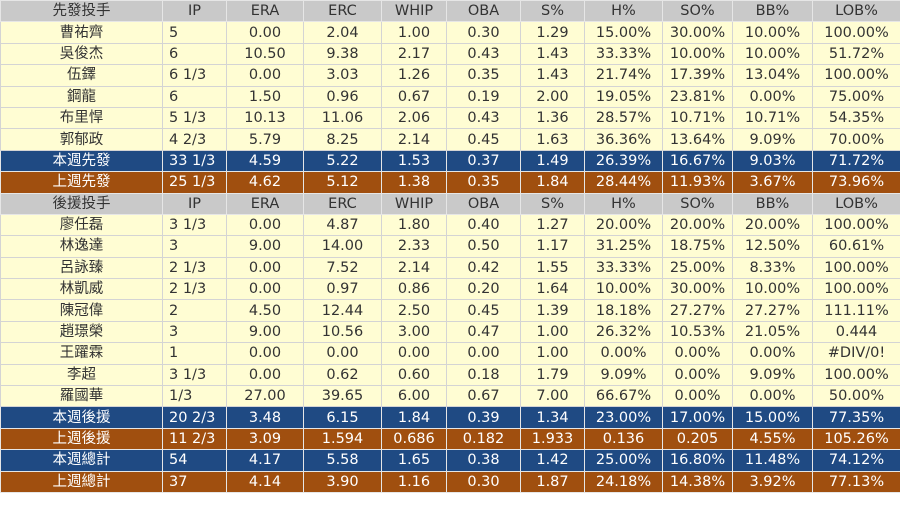  Describe the element at coordinates (552, 139) in the screenshot. I see `cell-s-pct: 1.63` at that location.